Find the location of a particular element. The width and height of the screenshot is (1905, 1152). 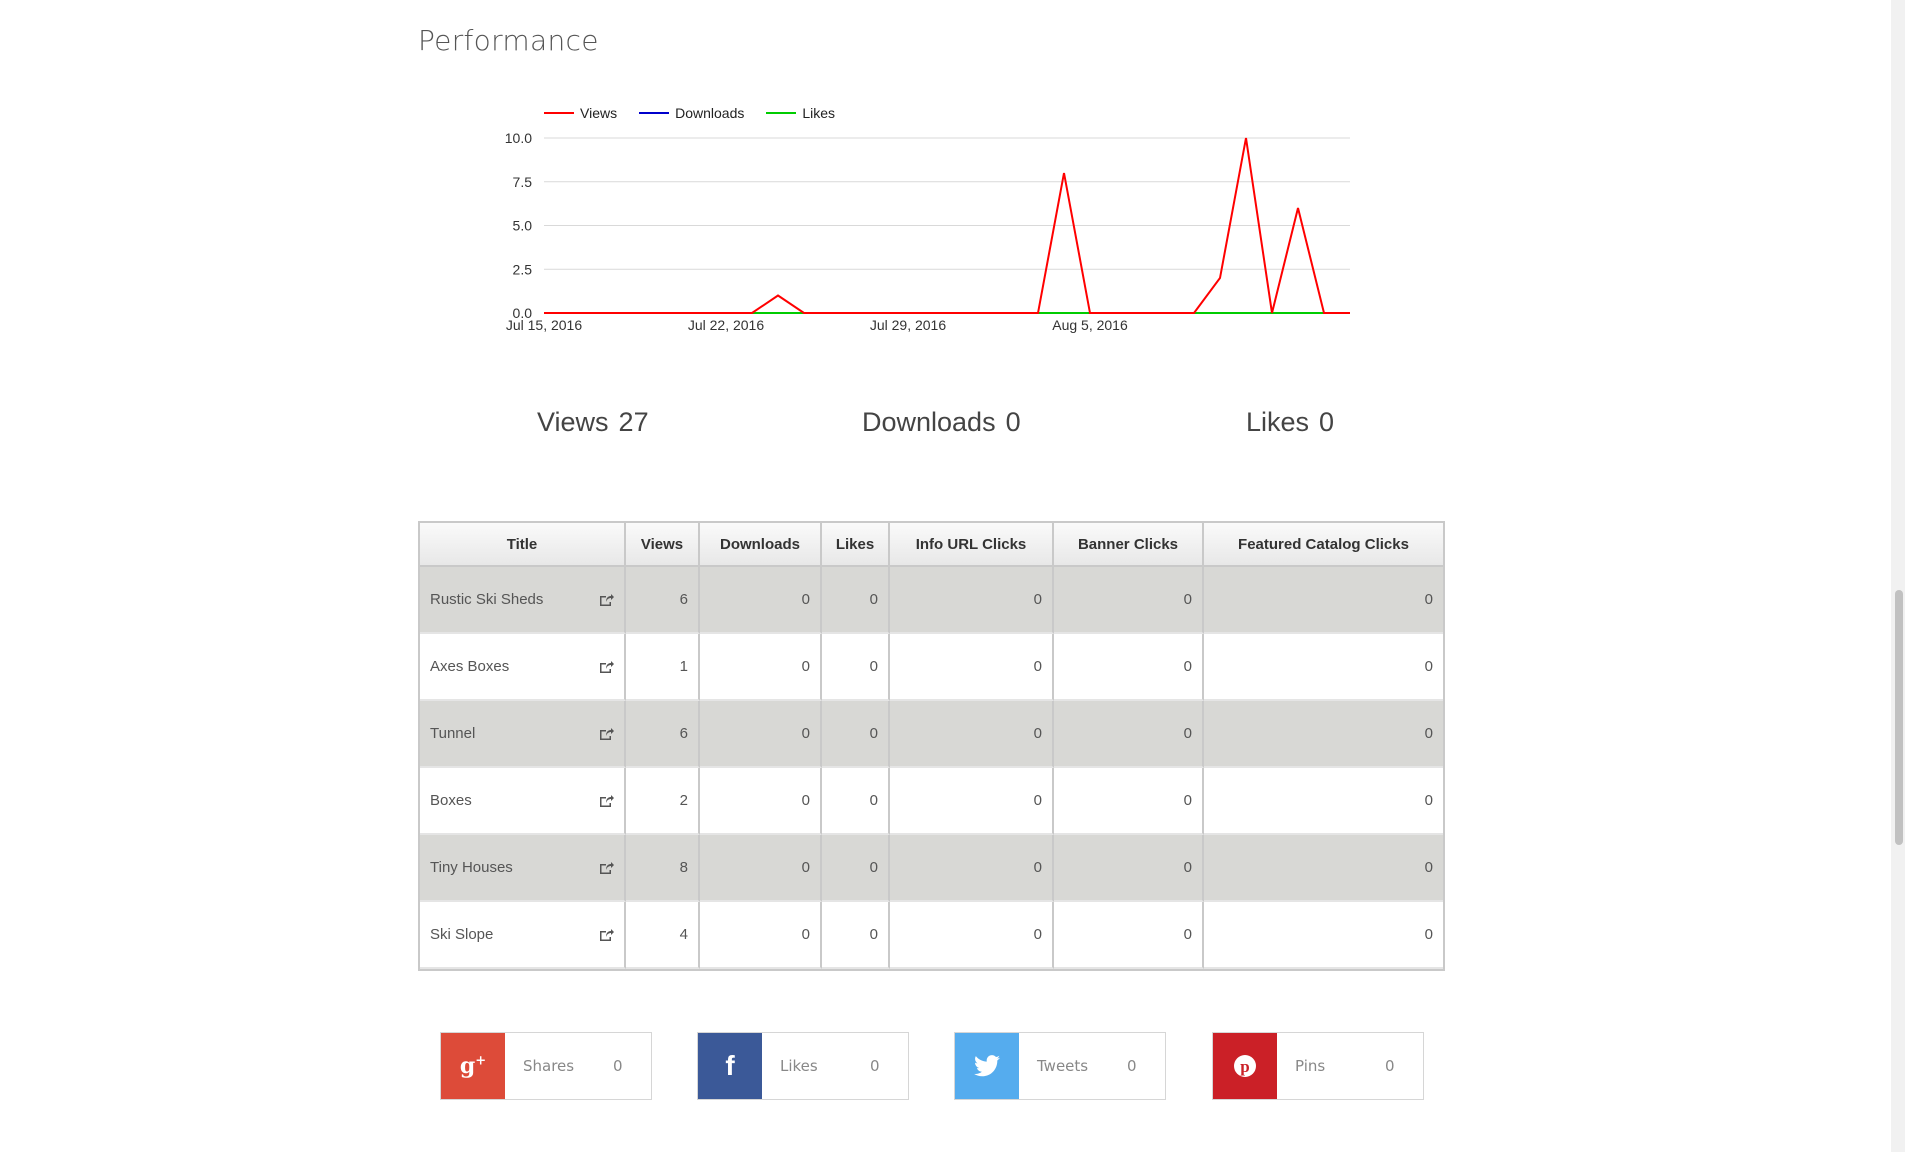

cell-title: Tunnel is located at coordinates (523, 734).